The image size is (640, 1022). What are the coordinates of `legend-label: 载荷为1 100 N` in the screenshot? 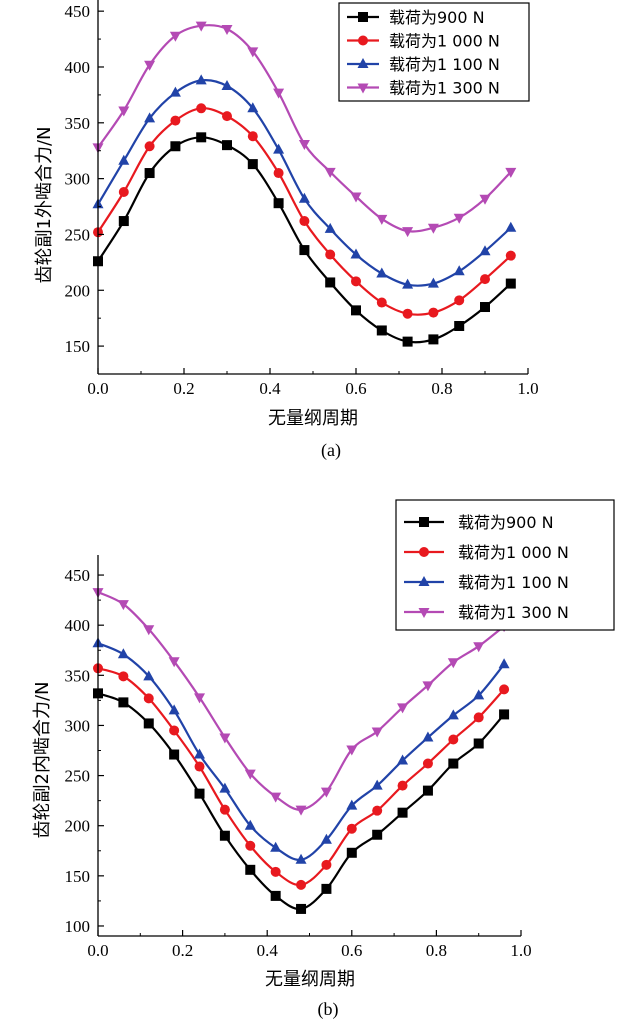 It's located at (513, 582).